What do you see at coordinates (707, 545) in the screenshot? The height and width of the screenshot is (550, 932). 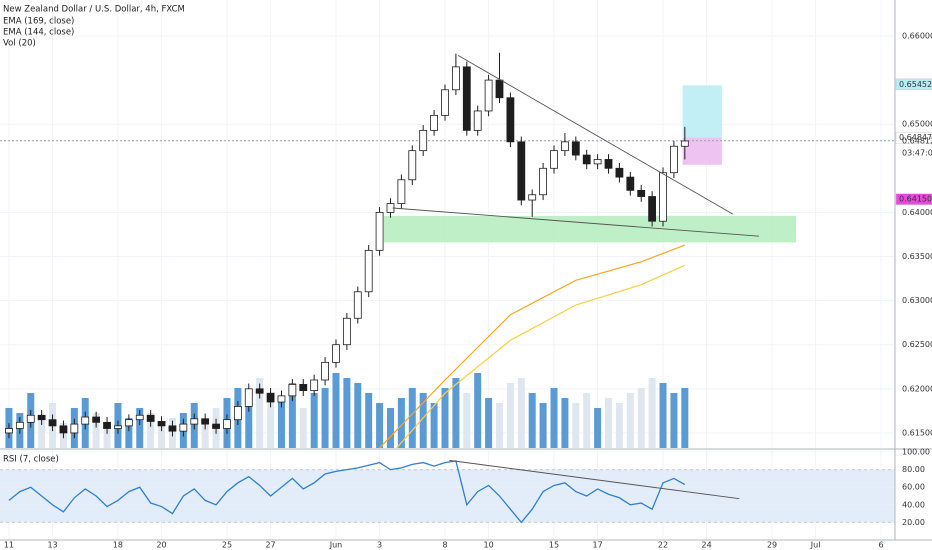 I see `x-tick-label: 24` at bounding box center [707, 545].